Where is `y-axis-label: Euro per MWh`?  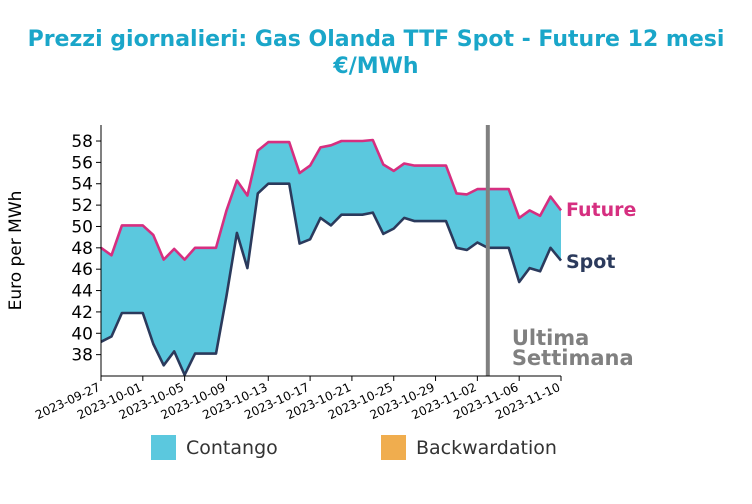
y-axis-label: Euro per MWh is located at coordinates (16, 251).